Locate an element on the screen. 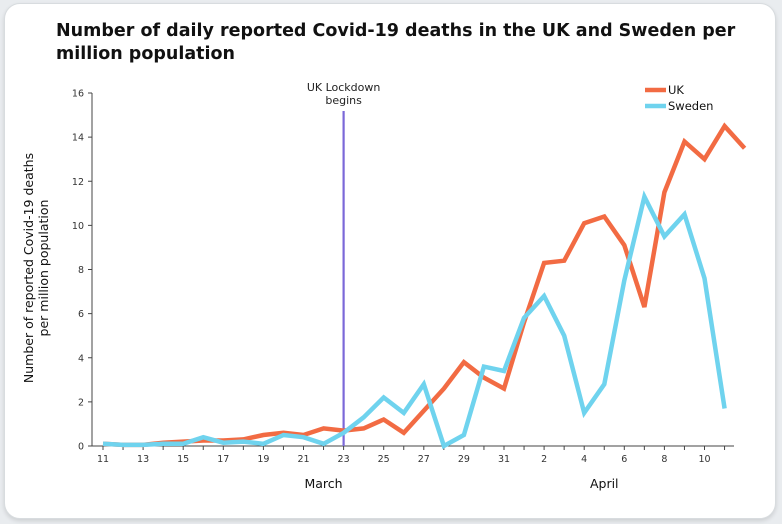  y-tick-label: 8 is located at coordinates (81, 270).